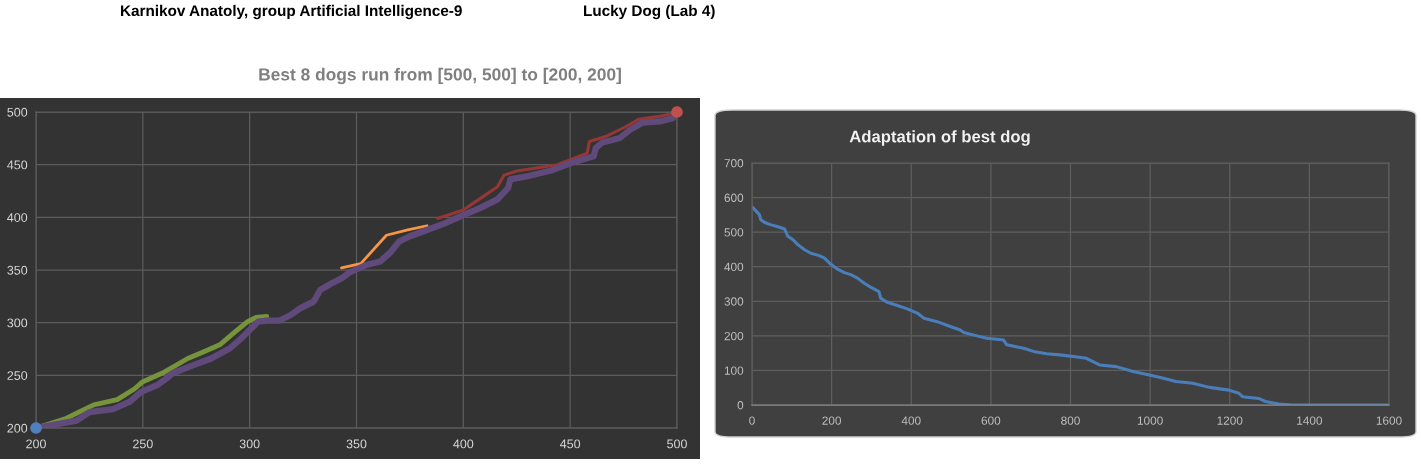 Image resolution: width=1421 pixels, height=464 pixels. What do you see at coordinates (677, 444) in the screenshot?
I see `x-tick-label: 500` at bounding box center [677, 444].